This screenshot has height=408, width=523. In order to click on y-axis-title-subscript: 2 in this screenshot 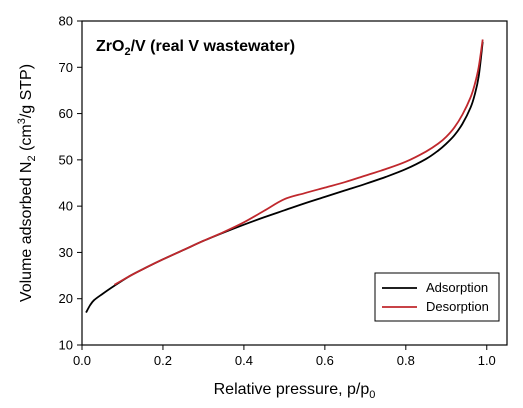, I will do `click(32, 158)`.